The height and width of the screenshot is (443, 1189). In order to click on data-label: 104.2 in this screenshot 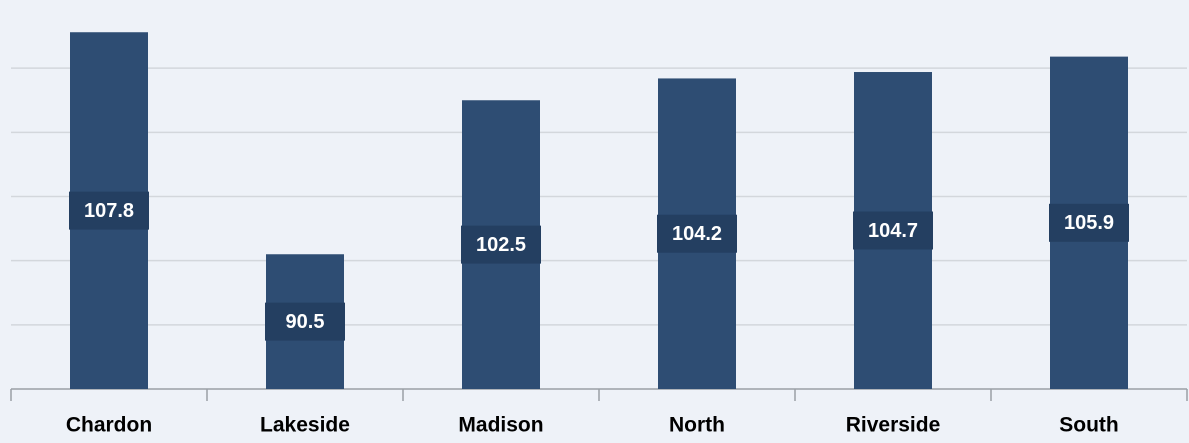, I will do `click(697, 234)`.